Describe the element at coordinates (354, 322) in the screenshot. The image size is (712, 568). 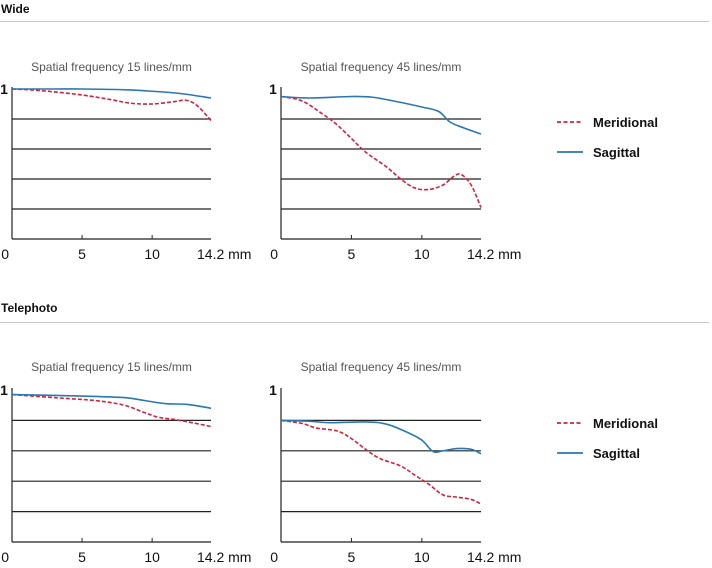
I see `section-divider-telephoto` at that location.